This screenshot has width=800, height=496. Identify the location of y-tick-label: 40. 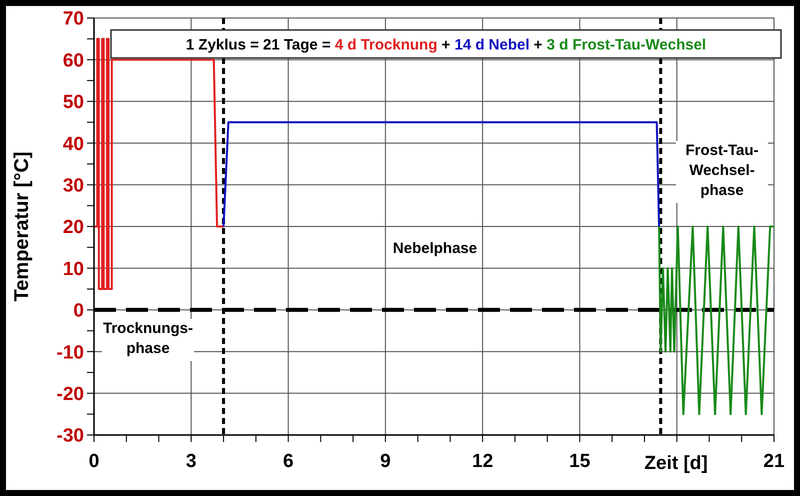
(73, 144).